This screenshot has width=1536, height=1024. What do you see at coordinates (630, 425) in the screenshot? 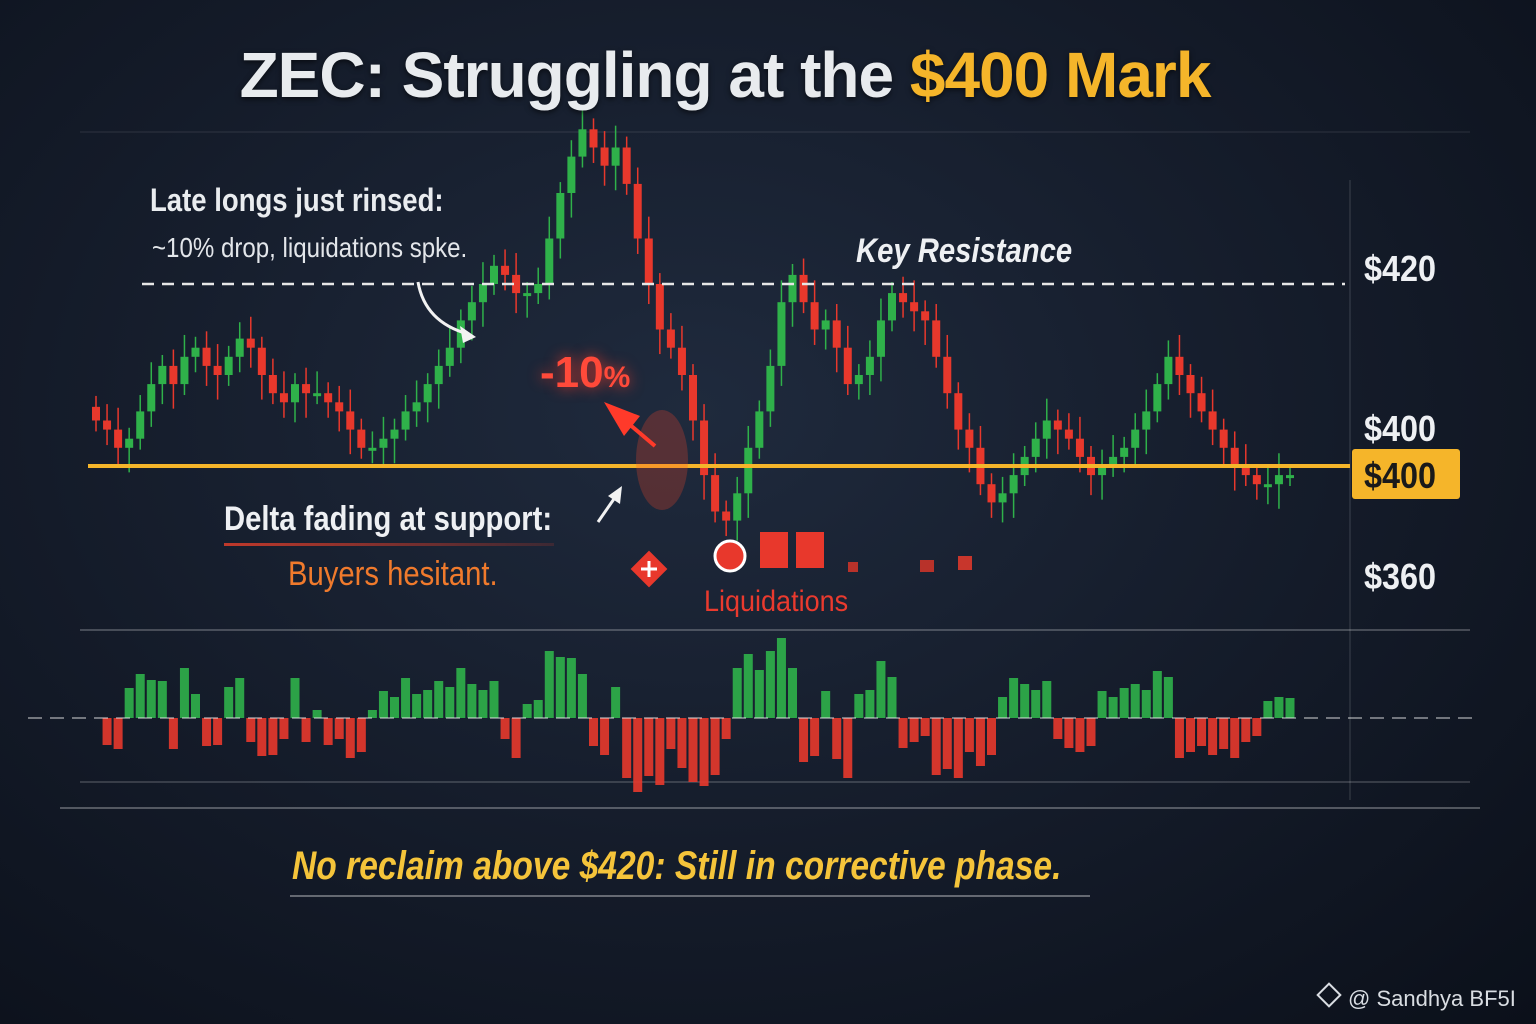
I see `arrow-drop` at bounding box center [630, 425].